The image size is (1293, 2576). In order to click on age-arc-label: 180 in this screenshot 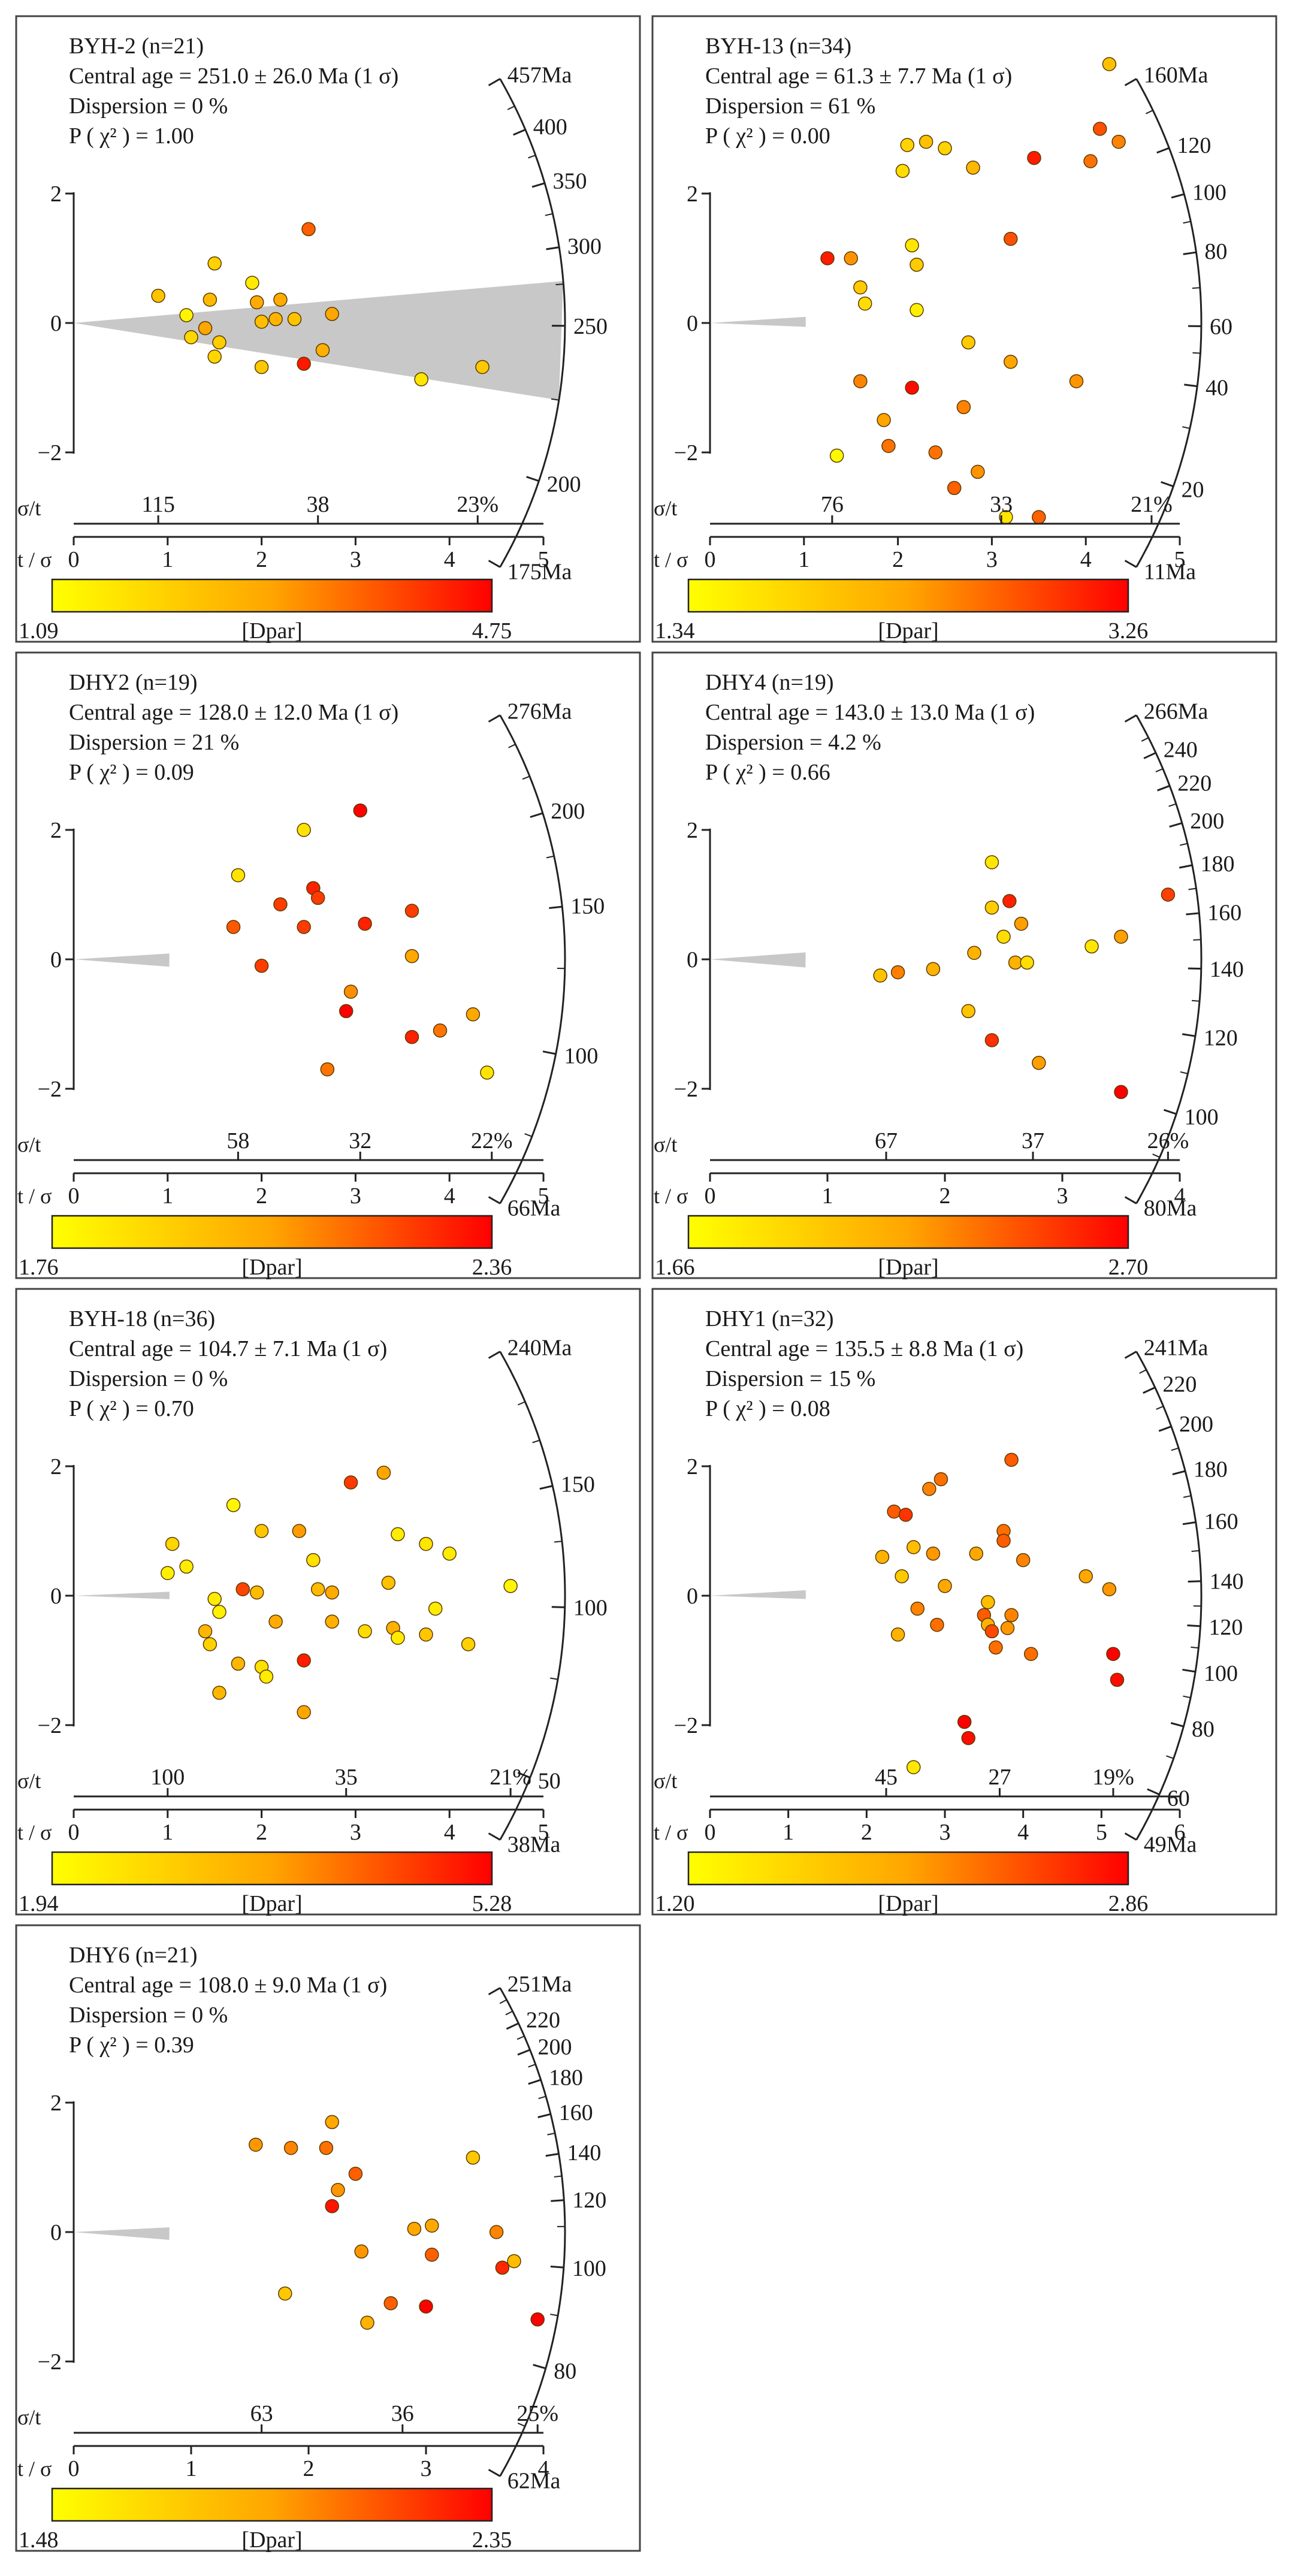, I will do `click(1218, 864)`.